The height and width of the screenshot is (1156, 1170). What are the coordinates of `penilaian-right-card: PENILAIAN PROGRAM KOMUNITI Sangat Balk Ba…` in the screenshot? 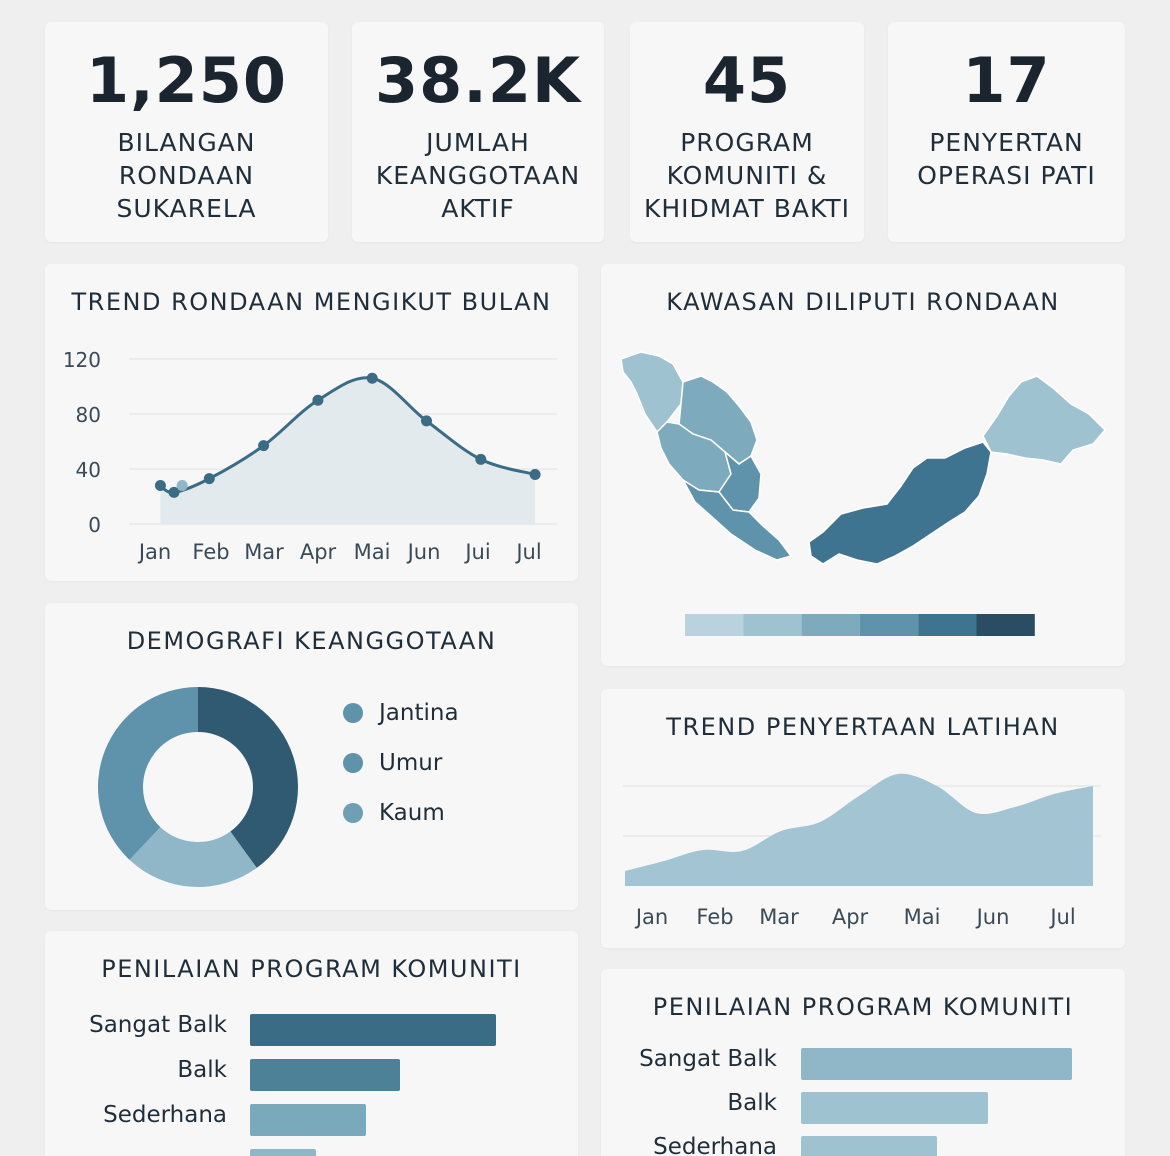 It's located at (863, 1062).